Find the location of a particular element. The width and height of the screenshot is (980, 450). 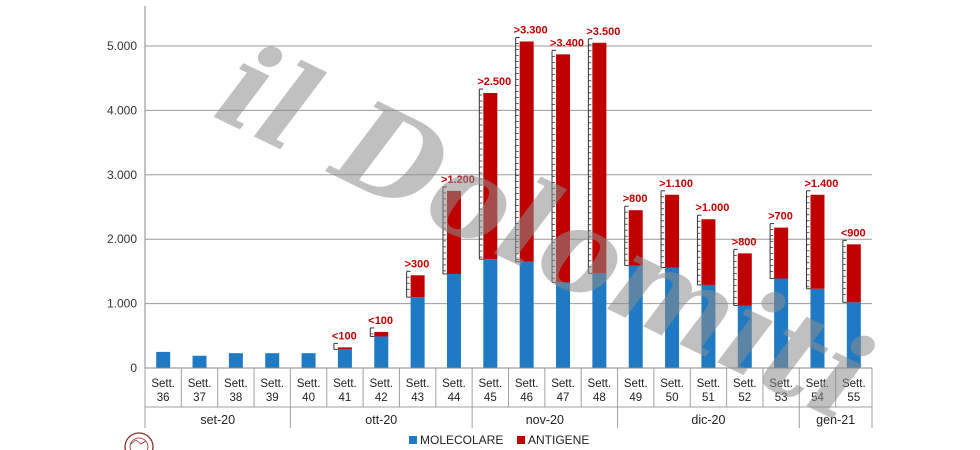

annotation-label: >700 is located at coordinates (780, 217).